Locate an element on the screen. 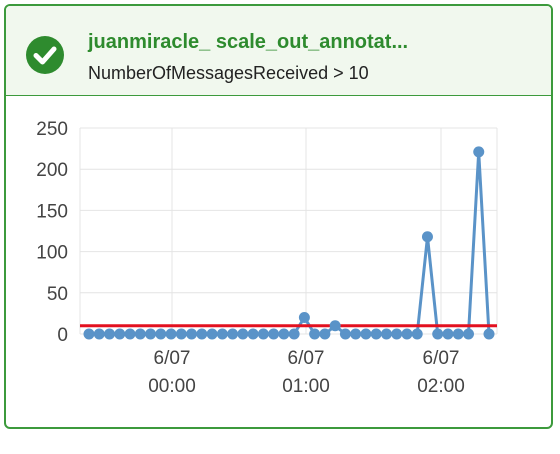  y-tick-label: 250 is located at coordinates (52, 129).